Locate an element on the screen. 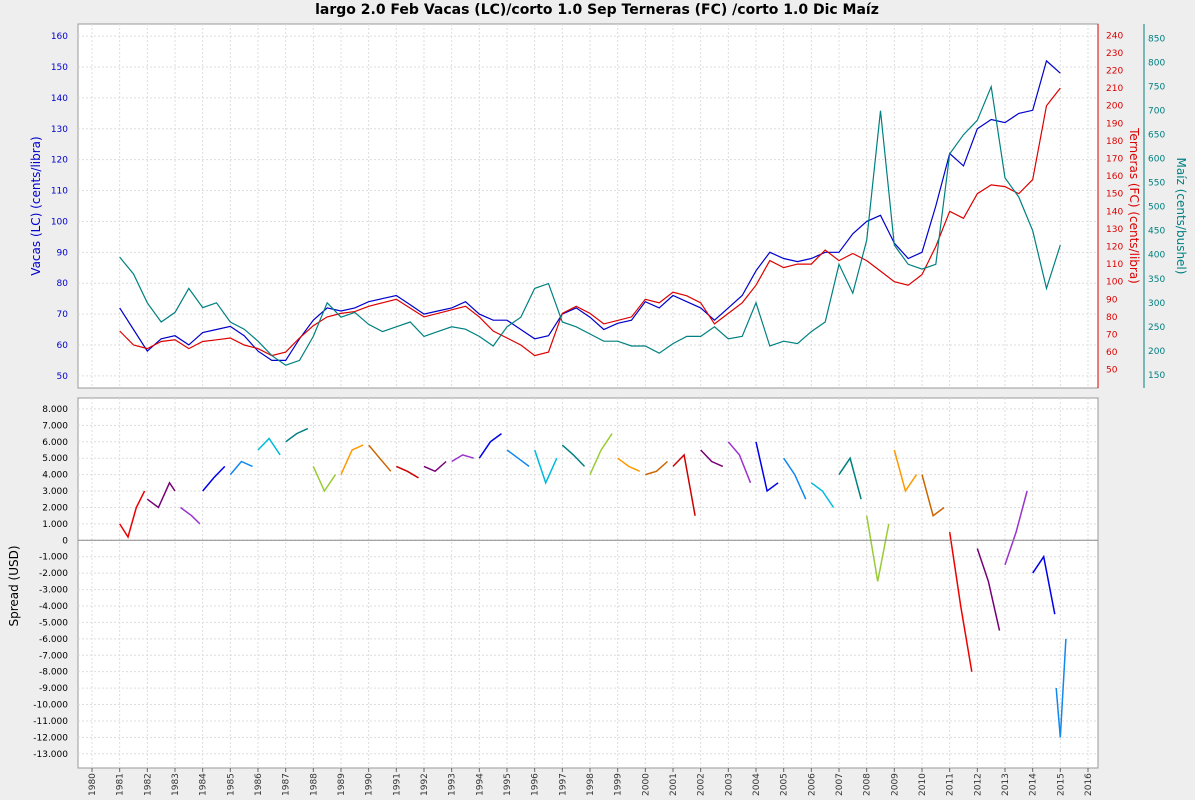  y-tick-label: 180 is located at coordinates (1114, 142).